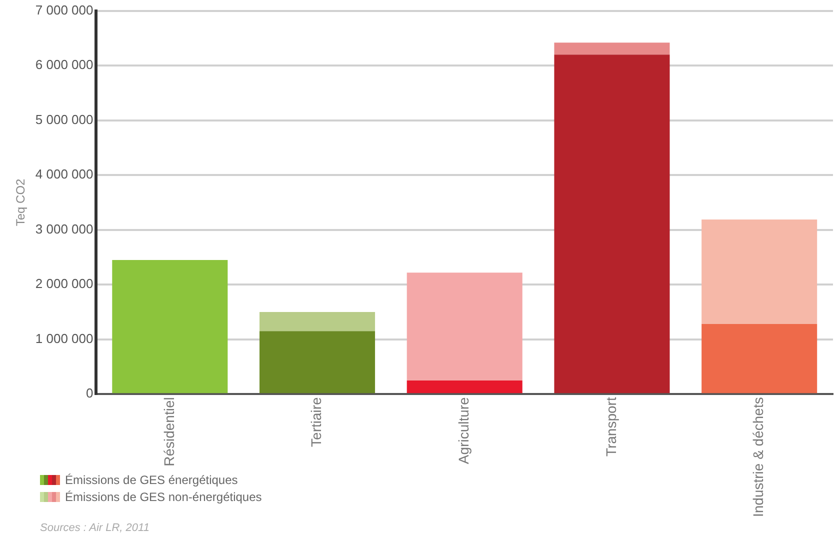 The image size is (838, 550). I want to click on y-tick-label: 3 000 000, so click(64, 228).